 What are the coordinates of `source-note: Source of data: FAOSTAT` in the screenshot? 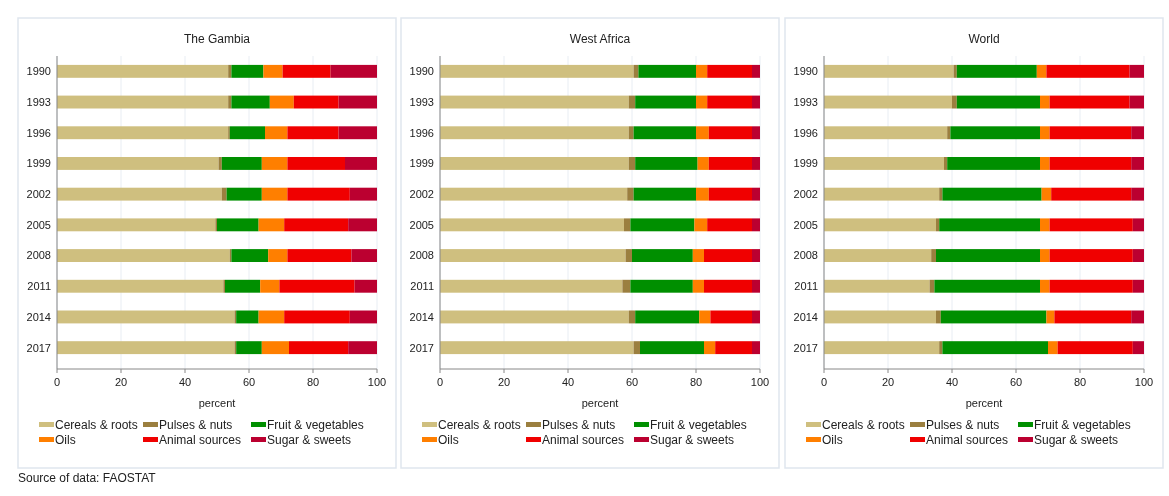 It's located at (87, 478).